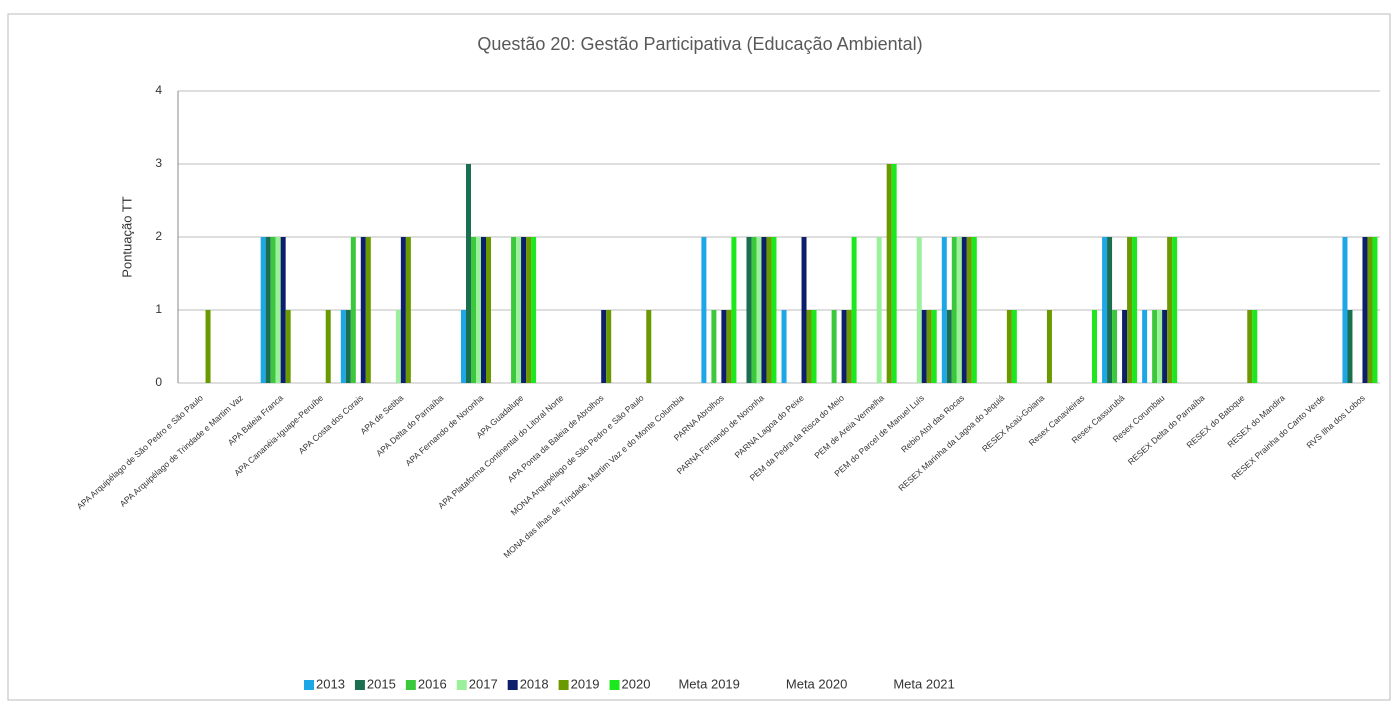 The width and height of the screenshot is (1399, 704). Describe the element at coordinates (534, 683) in the screenshot. I see `legend-label: 2018` at that location.